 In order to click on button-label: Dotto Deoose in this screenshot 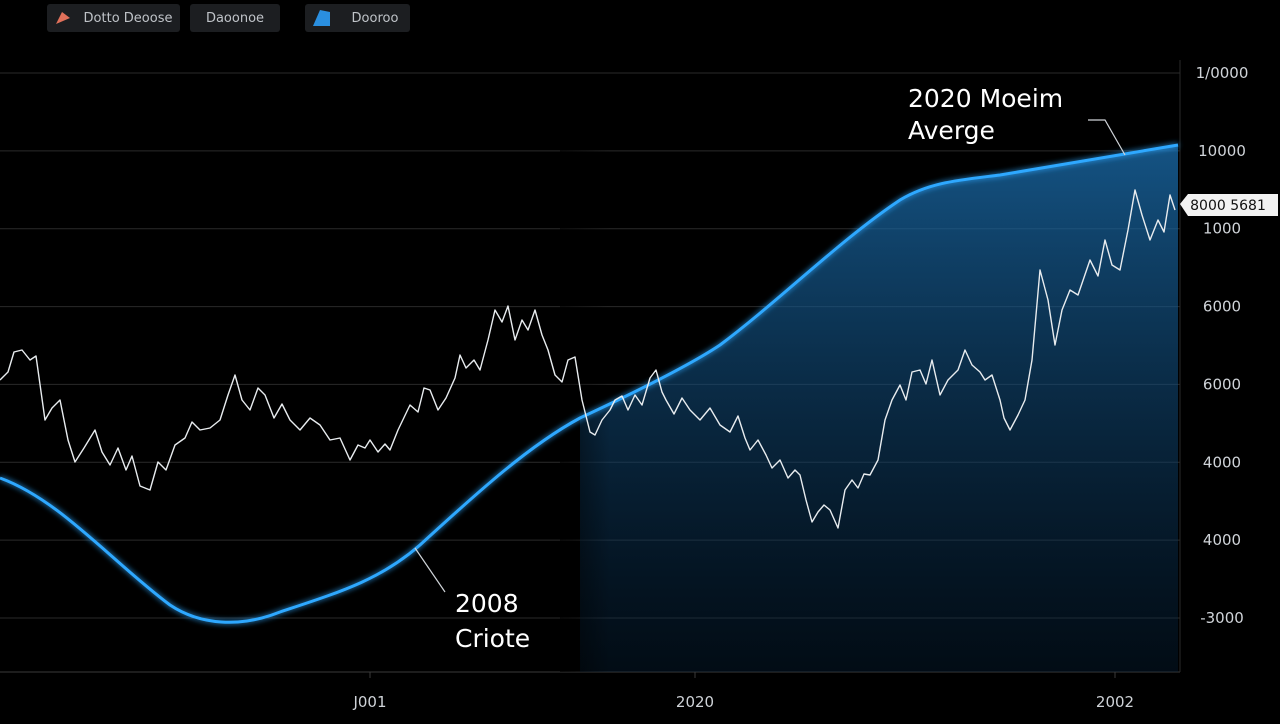, I will do `click(128, 18)`.